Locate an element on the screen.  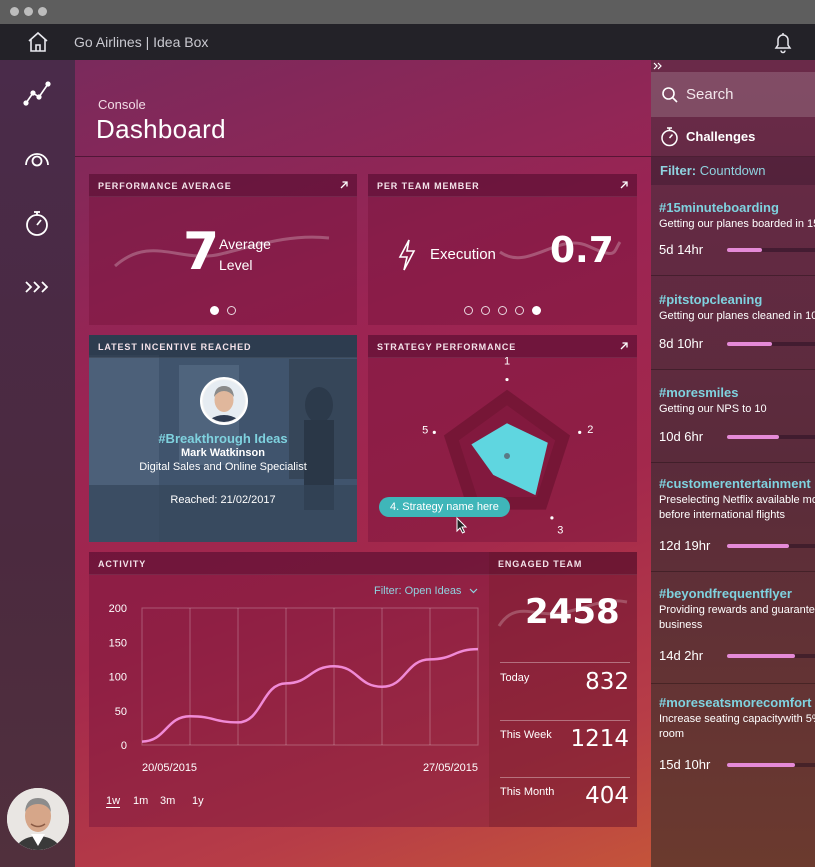
activity-line-chart: 0 50 100 150 200 20/05/2015 27/05/2015 is located at coordinates (294, 688).